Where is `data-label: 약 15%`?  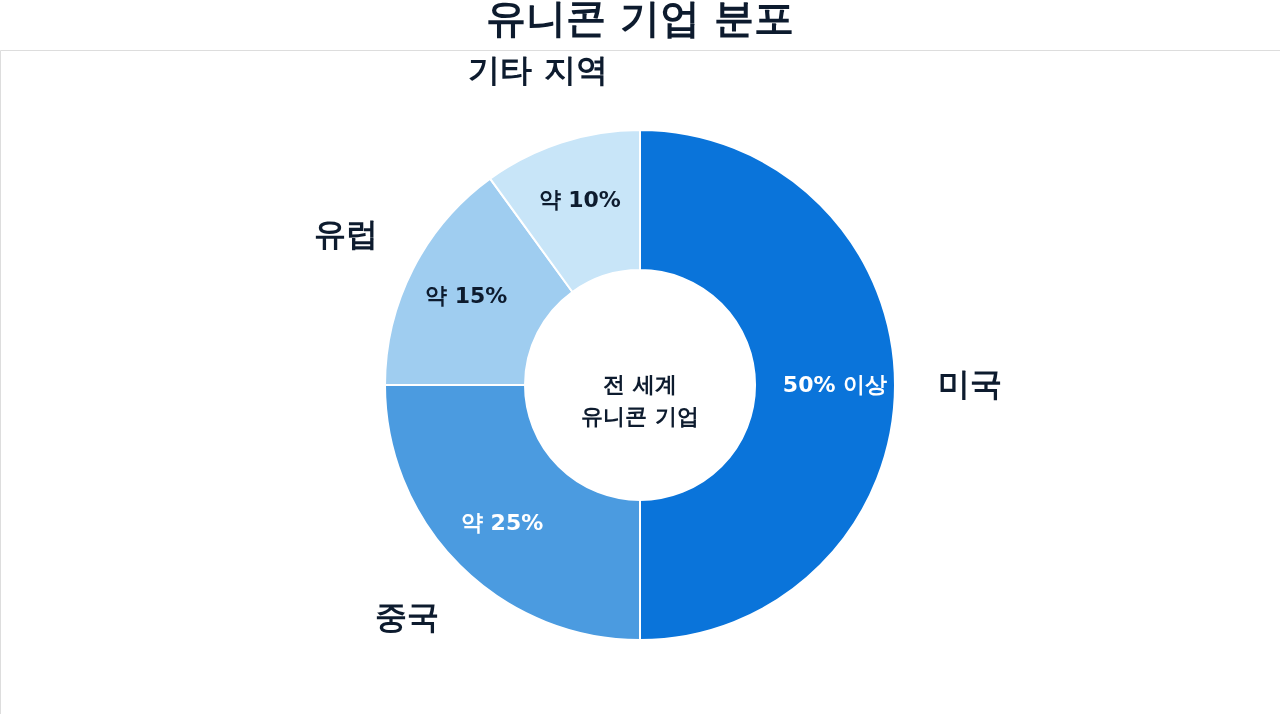 data-label: 약 15% is located at coordinates (466, 296).